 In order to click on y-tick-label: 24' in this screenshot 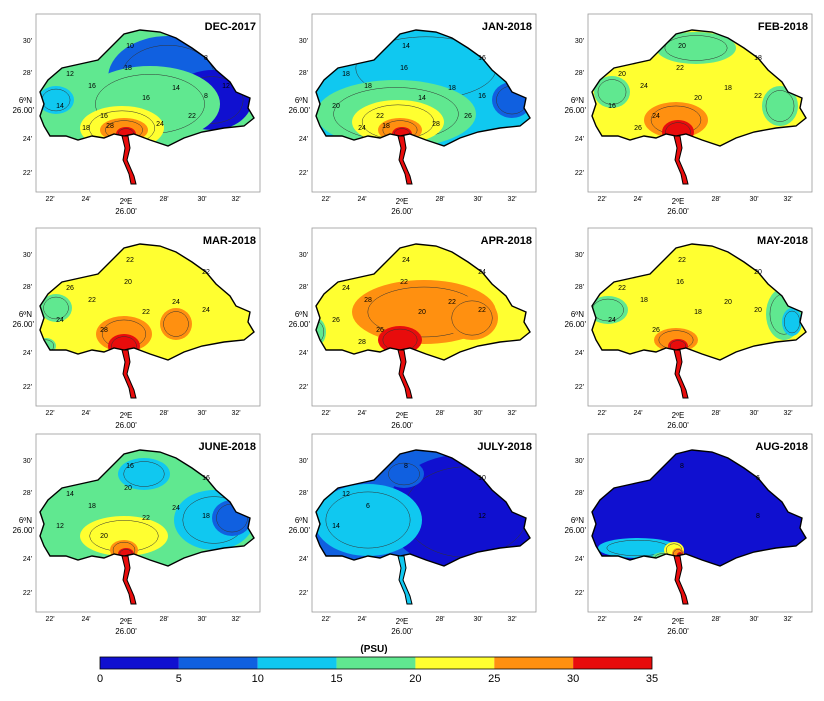, I will do `click(579, 353)`.